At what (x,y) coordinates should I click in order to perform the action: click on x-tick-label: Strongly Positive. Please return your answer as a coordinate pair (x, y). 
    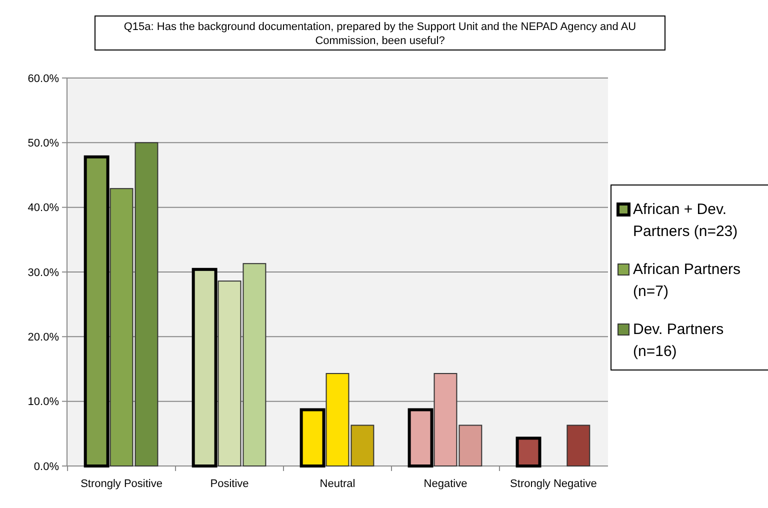
    Looking at the image, I should click on (121, 484).